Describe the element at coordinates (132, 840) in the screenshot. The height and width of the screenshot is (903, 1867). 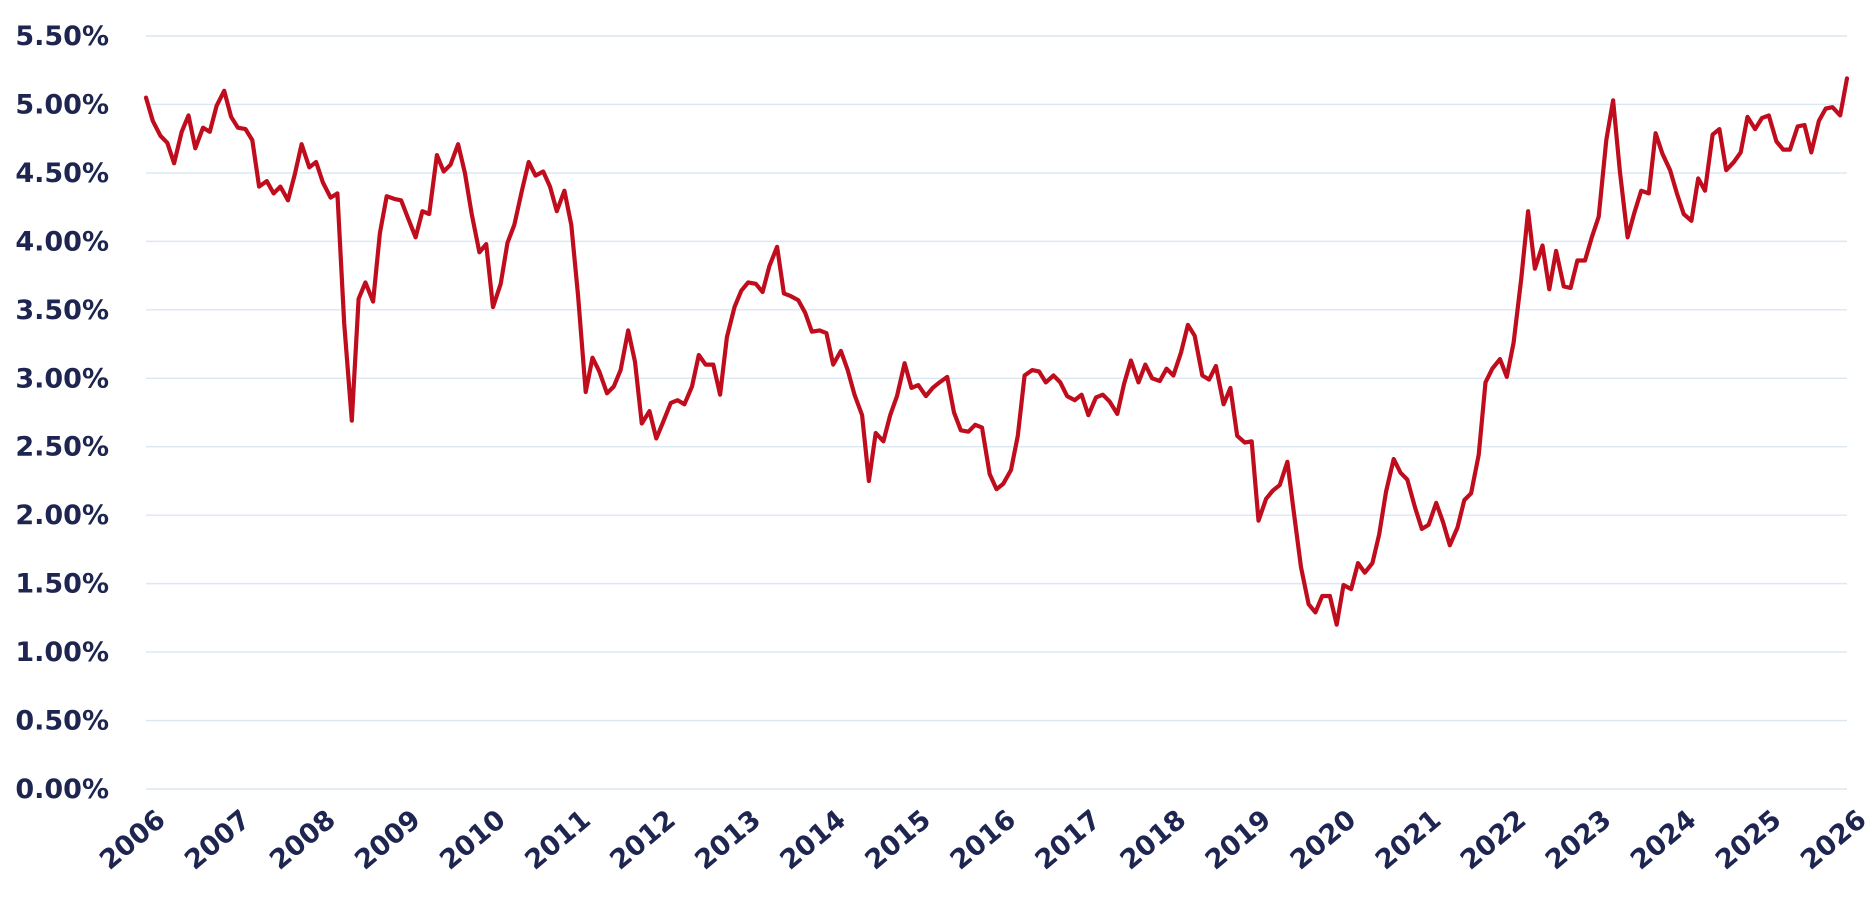
I see `x-tick-label: 2006` at that location.